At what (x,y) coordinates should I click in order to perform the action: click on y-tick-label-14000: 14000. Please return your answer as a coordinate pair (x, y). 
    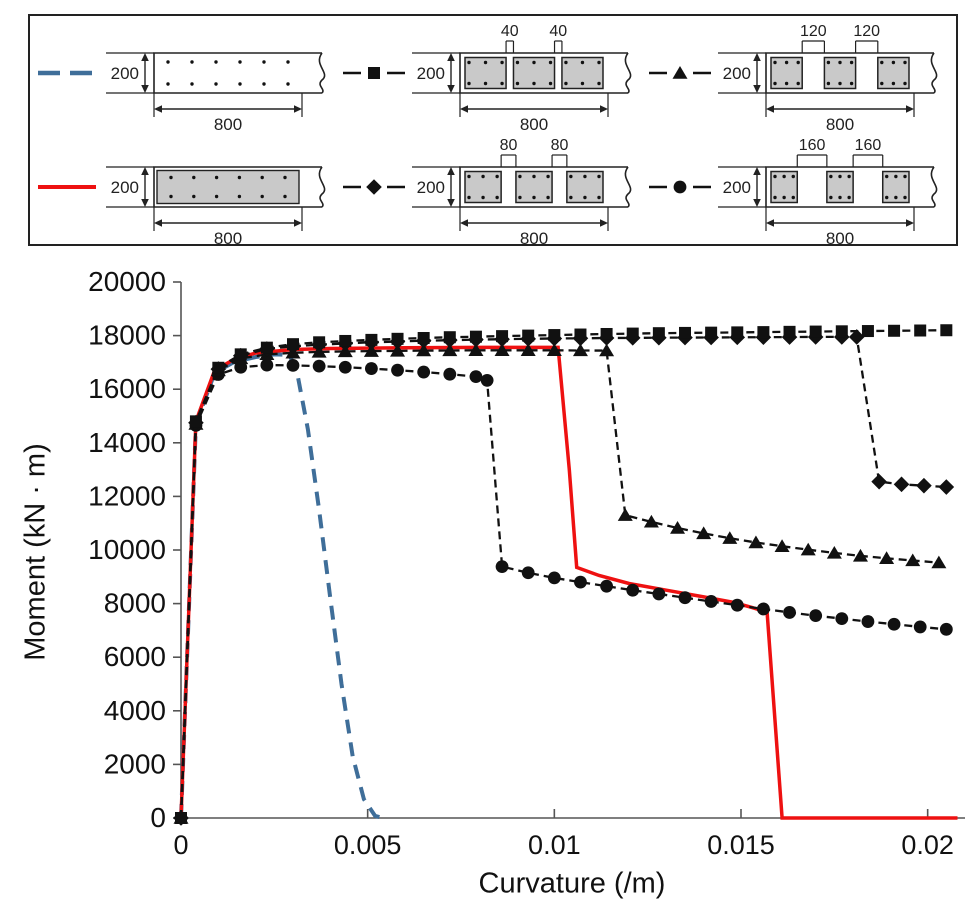
    Looking at the image, I should click on (127, 442).